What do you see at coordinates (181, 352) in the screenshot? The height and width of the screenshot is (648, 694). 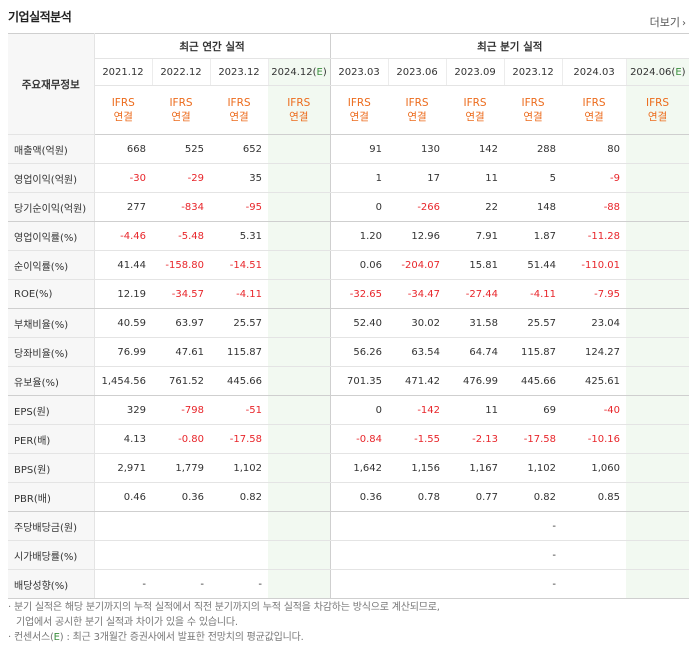 I see `table-cell: 47.61` at bounding box center [181, 352].